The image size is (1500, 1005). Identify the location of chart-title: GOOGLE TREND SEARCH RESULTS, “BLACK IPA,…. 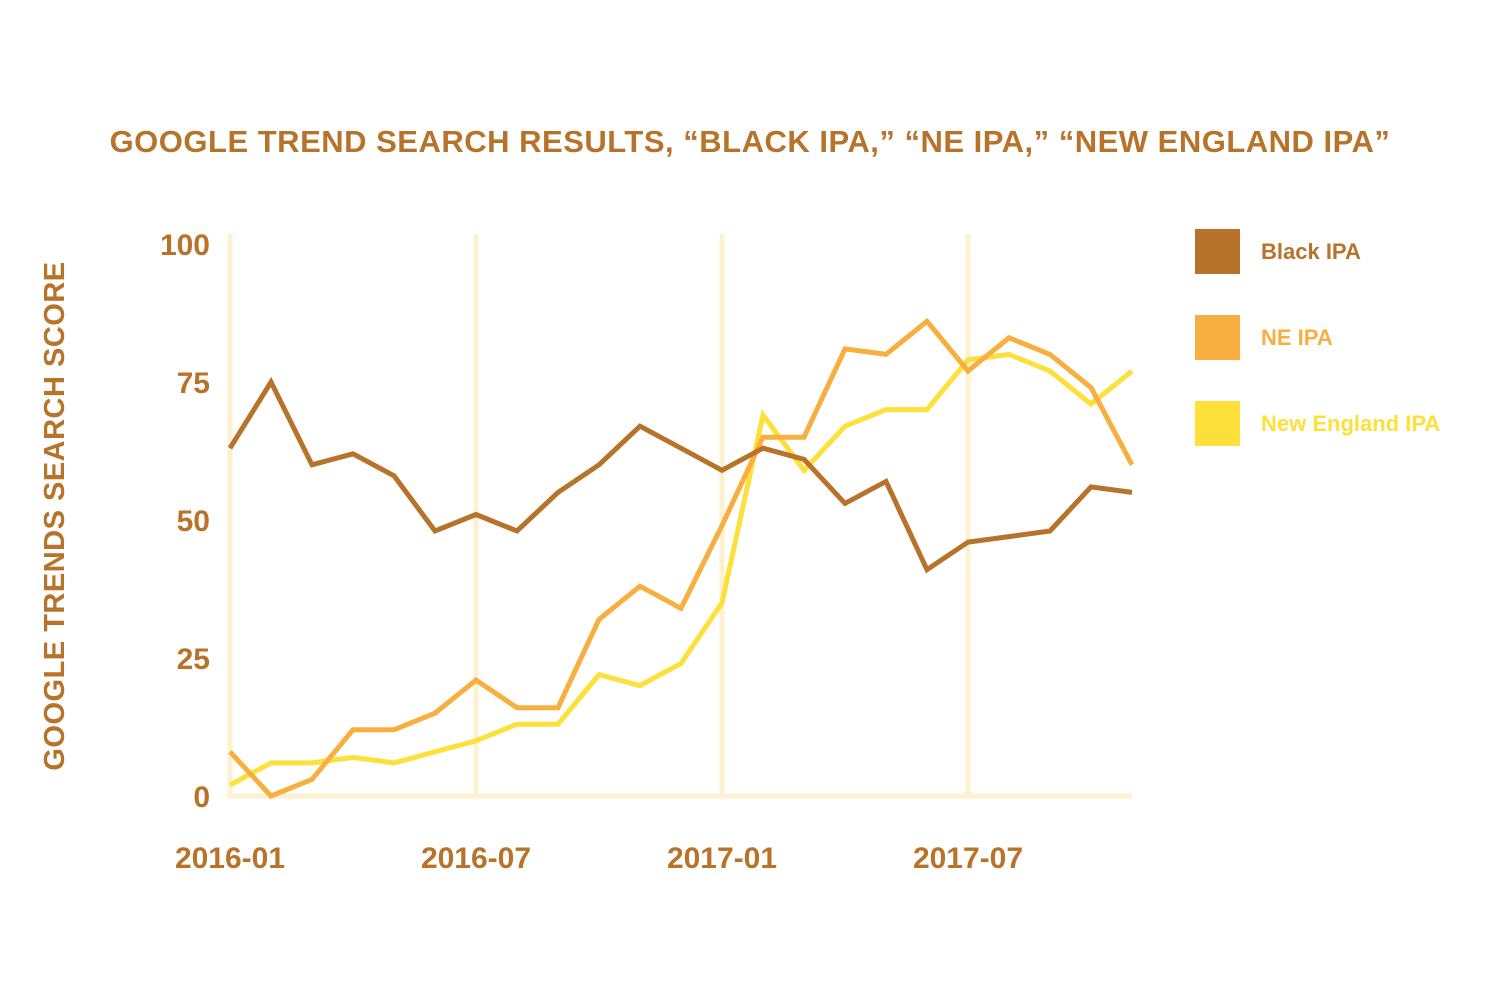
(750, 141).